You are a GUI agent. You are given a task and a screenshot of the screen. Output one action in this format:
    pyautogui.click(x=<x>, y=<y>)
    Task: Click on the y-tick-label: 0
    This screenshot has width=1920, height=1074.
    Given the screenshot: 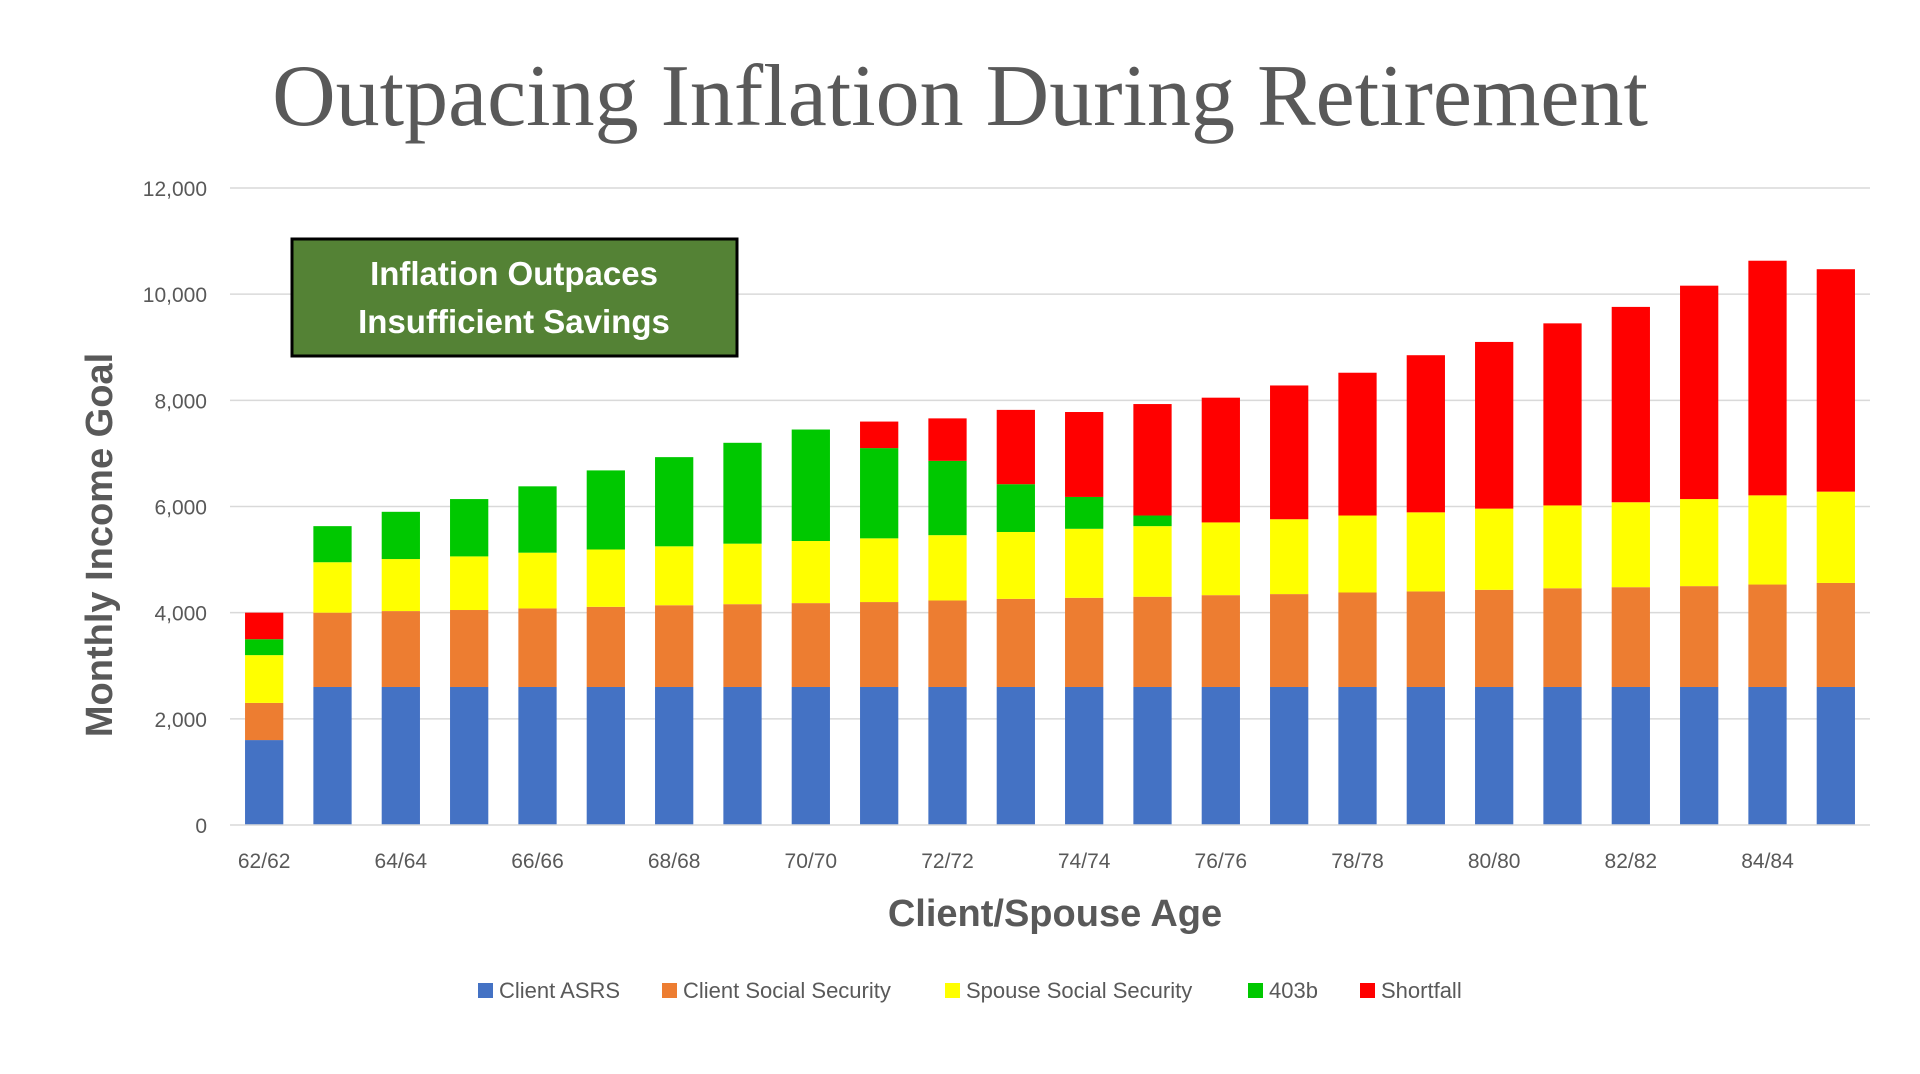 What is the action you would take?
    pyautogui.click(x=201, y=826)
    